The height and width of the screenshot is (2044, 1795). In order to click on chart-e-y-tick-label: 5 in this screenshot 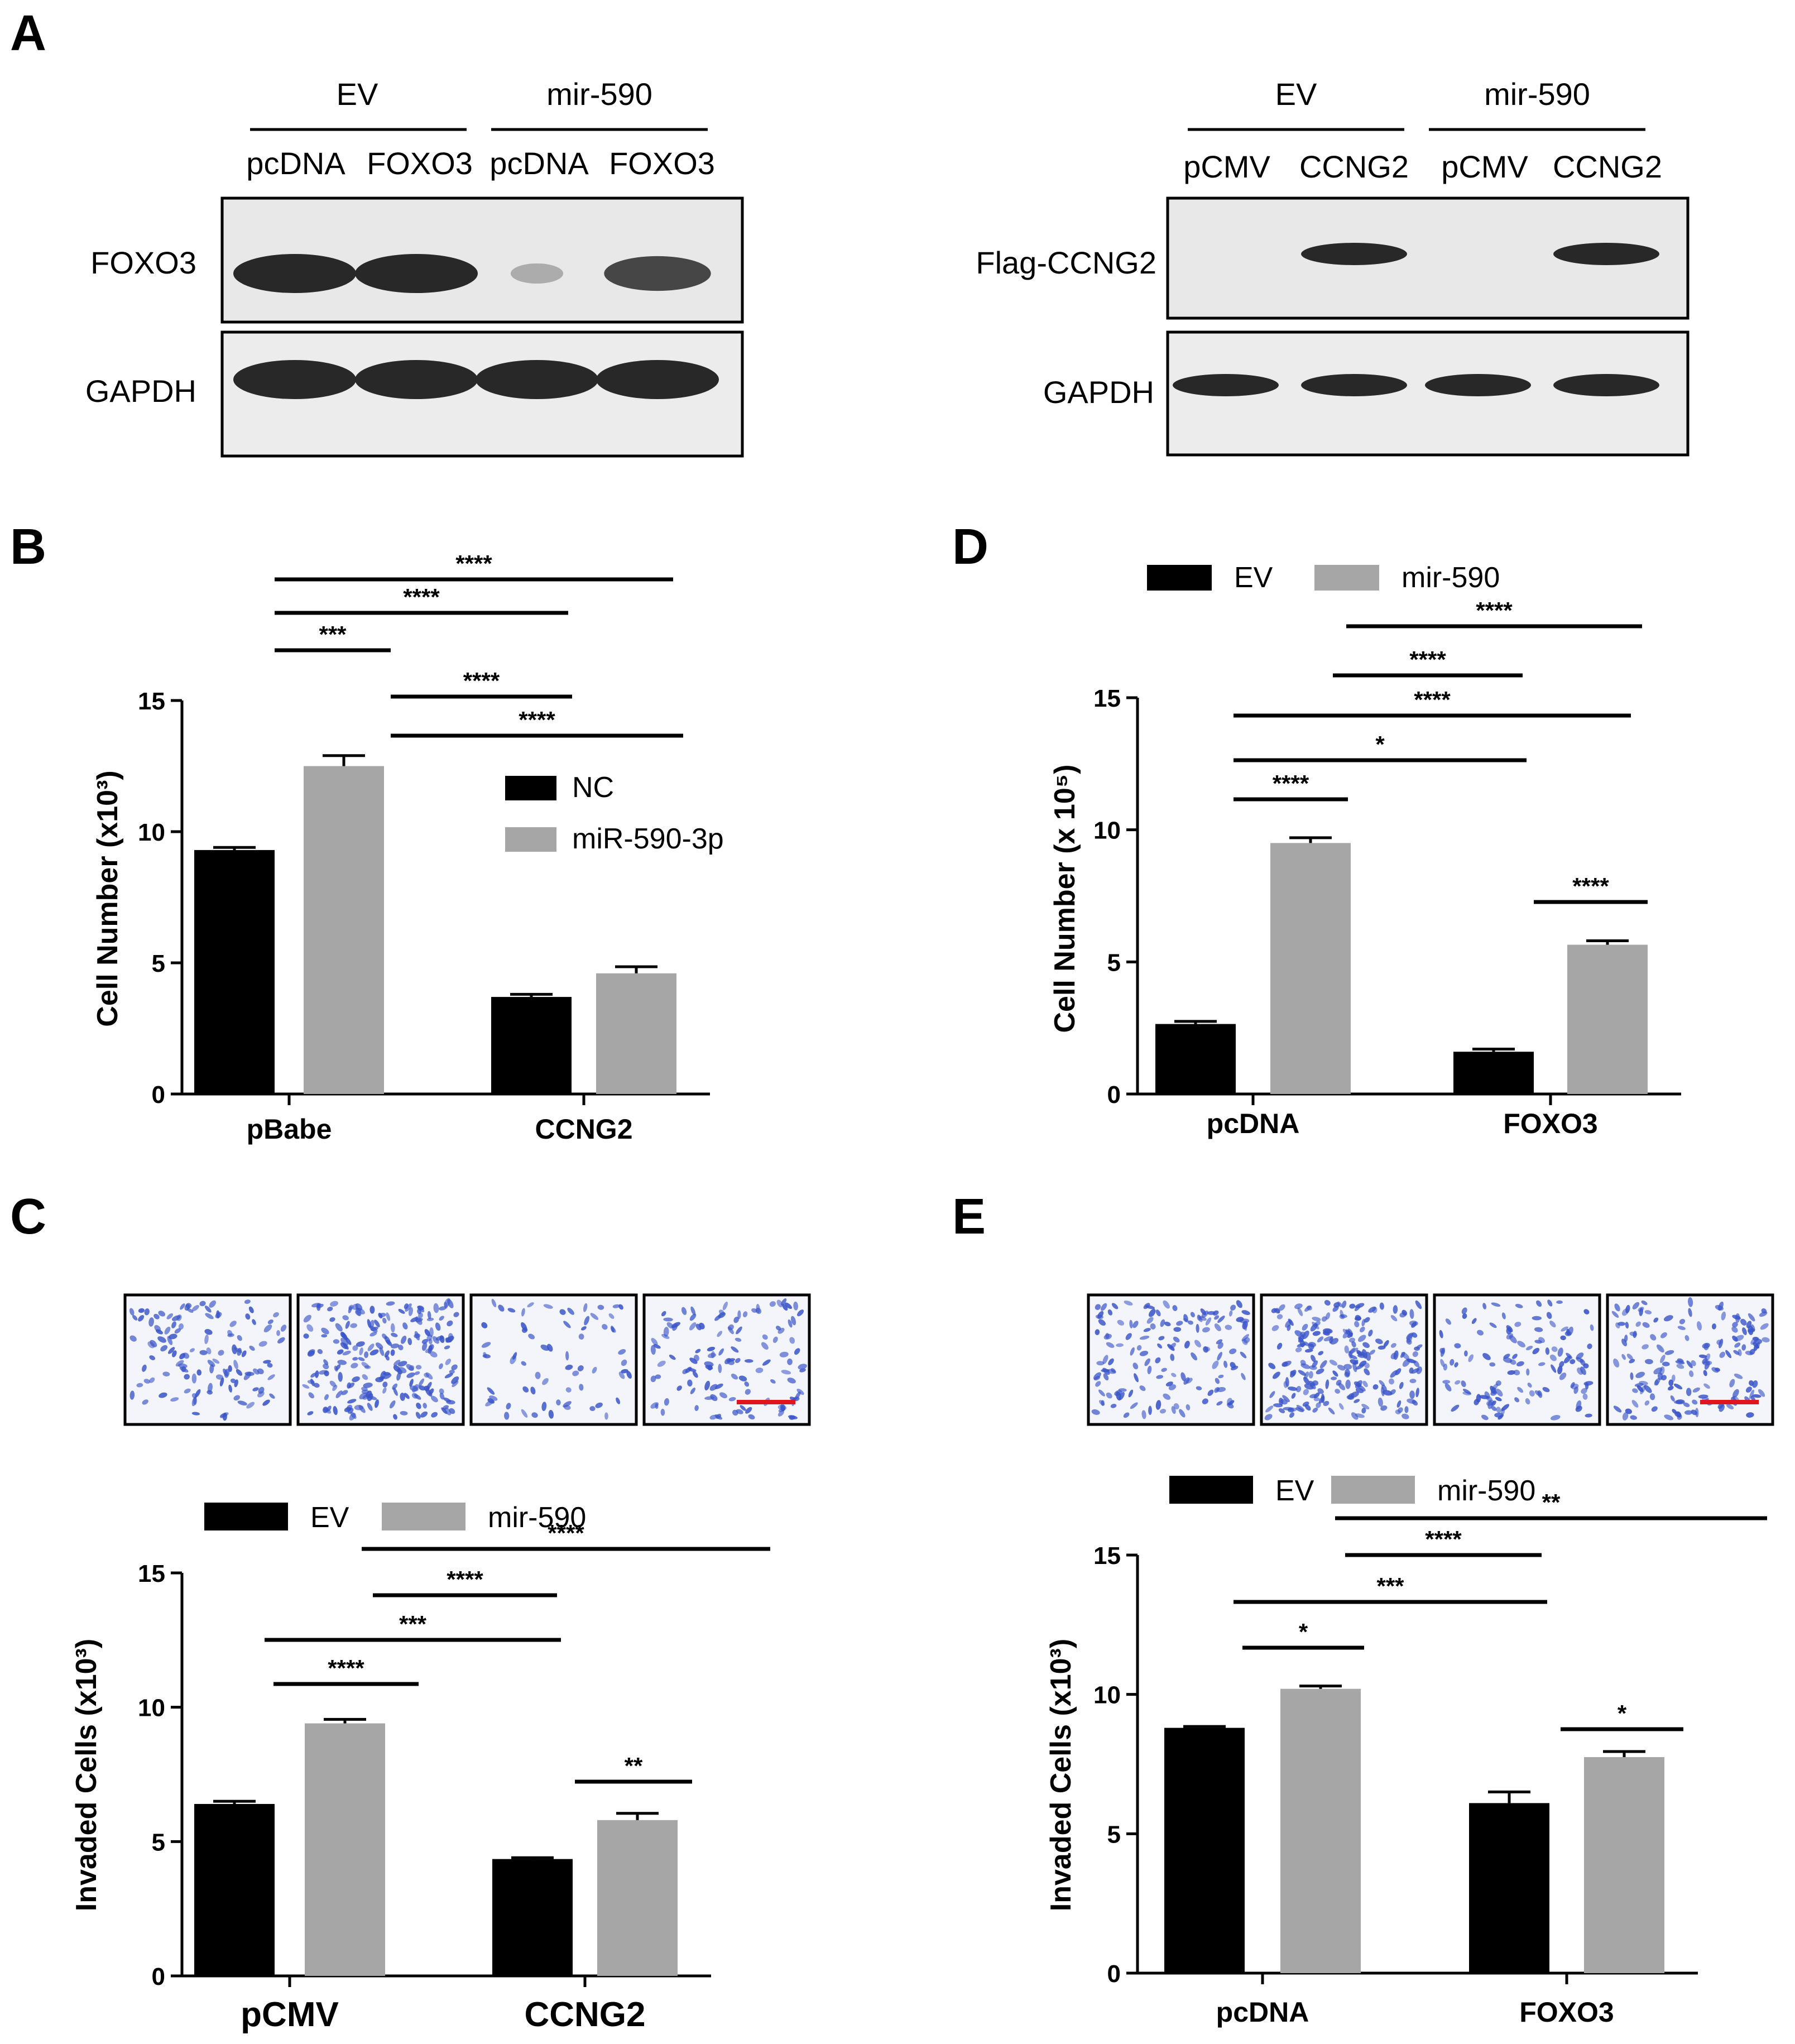, I will do `click(1114, 1834)`.